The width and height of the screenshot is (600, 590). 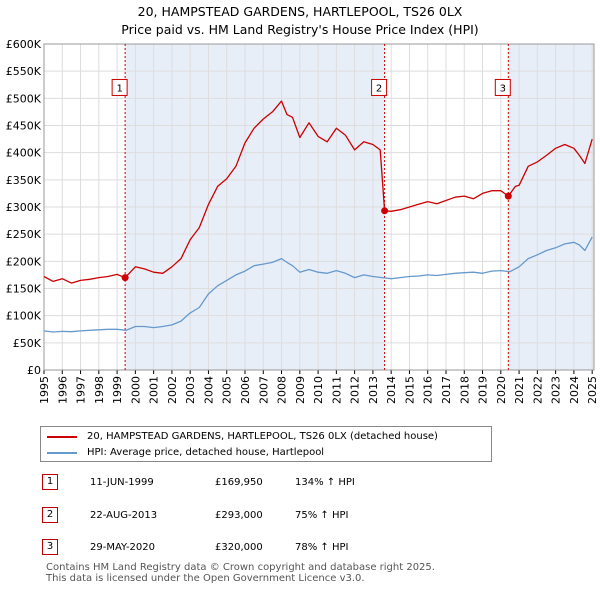 I want to click on x-tick-label: 2001, so click(x=154, y=390).